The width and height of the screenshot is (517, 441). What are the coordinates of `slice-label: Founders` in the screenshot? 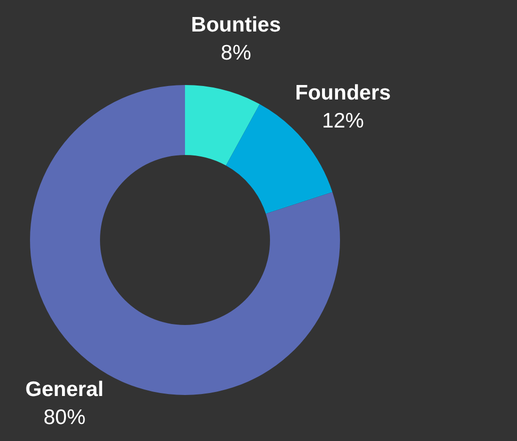 It's located at (343, 92).